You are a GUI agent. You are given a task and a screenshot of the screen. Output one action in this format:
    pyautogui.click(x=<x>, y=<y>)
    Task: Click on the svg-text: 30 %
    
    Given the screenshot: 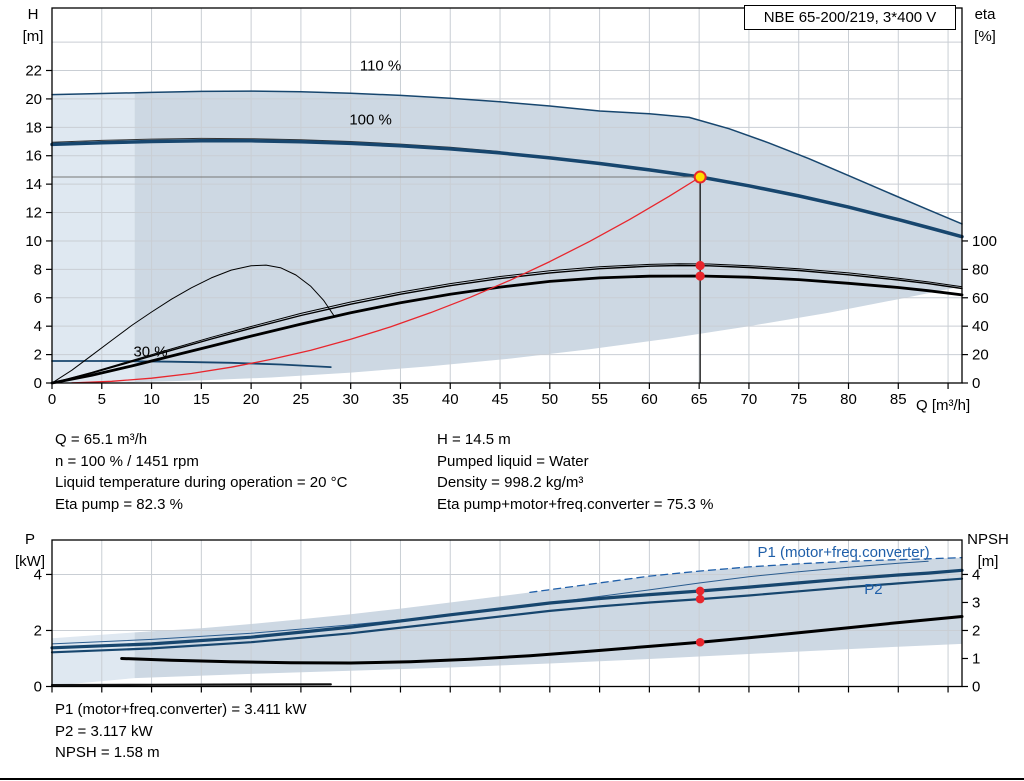 What is the action you would take?
    pyautogui.click(x=150, y=352)
    